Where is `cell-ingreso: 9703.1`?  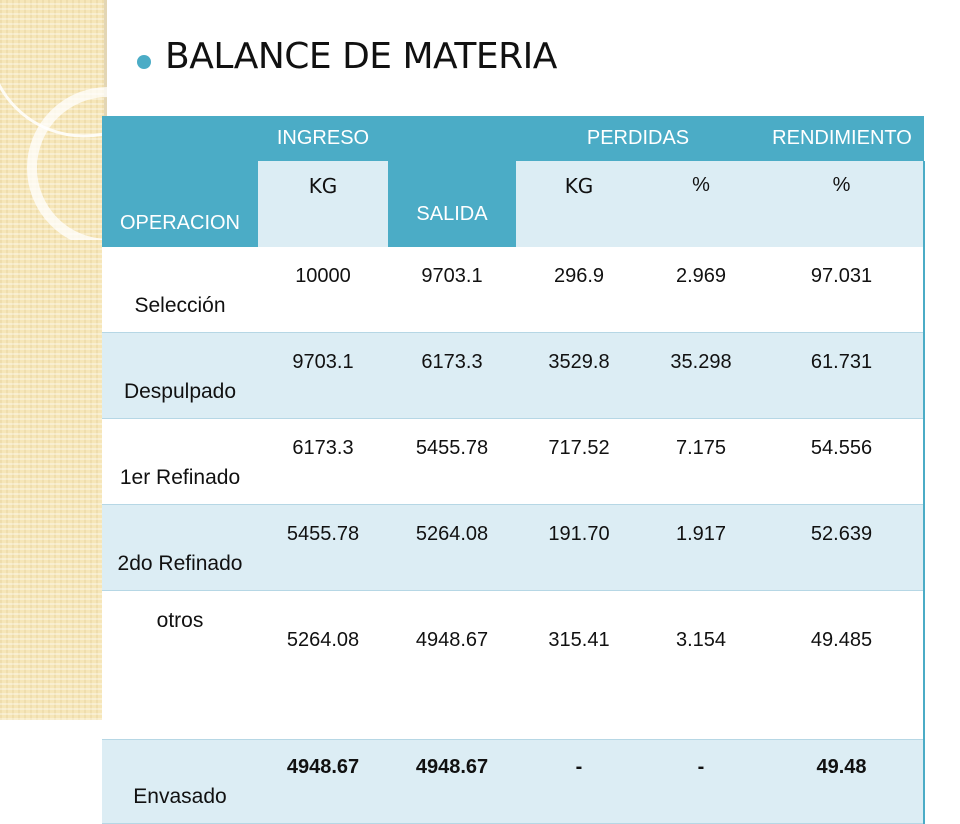
cell-ingreso: 9703.1 is located at coordinates (323, 375).